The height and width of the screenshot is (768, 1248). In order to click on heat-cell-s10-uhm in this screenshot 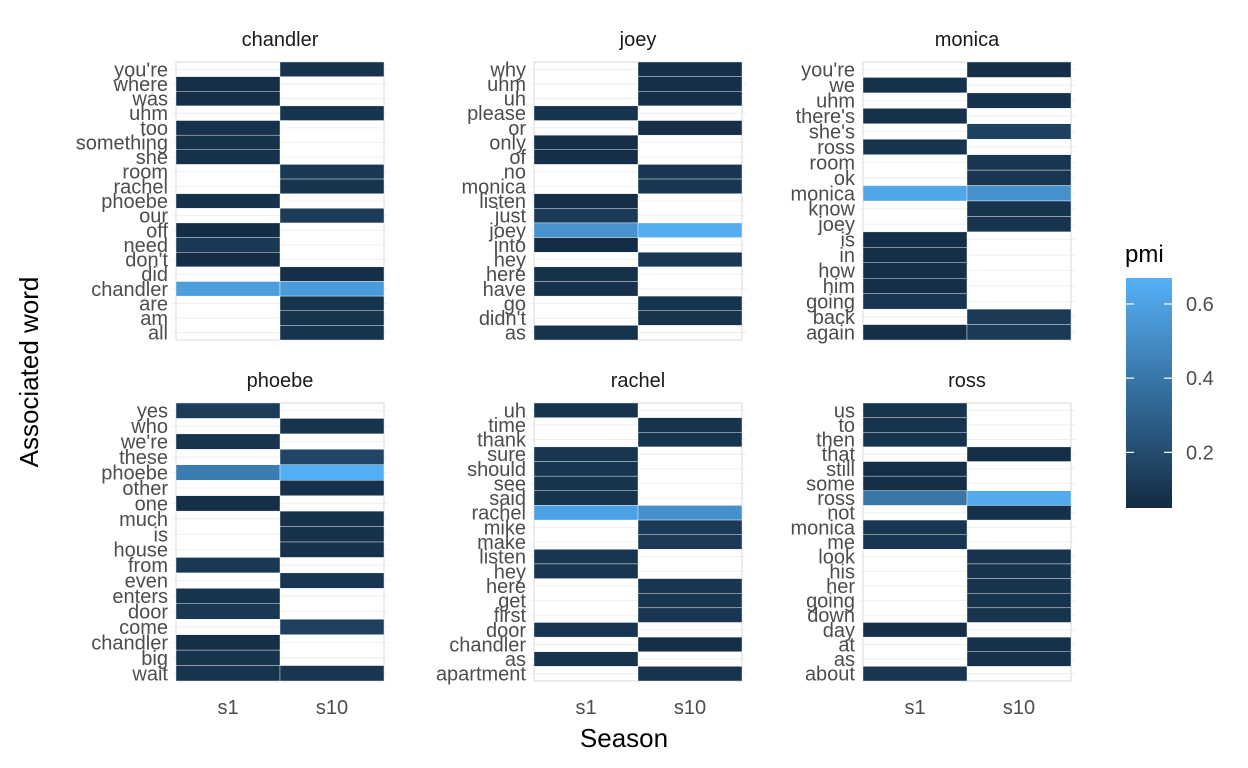, I will do `click(690, 84)`.